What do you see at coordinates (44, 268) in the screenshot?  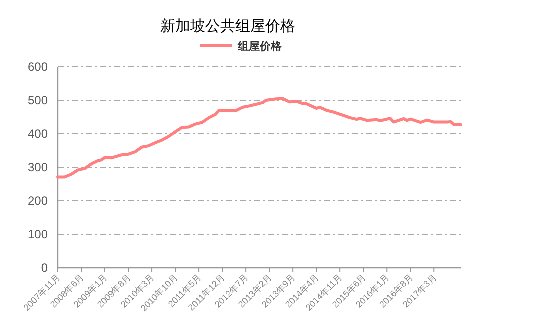 I see `y-tick-label: 0` at bounding box center [44, 268].